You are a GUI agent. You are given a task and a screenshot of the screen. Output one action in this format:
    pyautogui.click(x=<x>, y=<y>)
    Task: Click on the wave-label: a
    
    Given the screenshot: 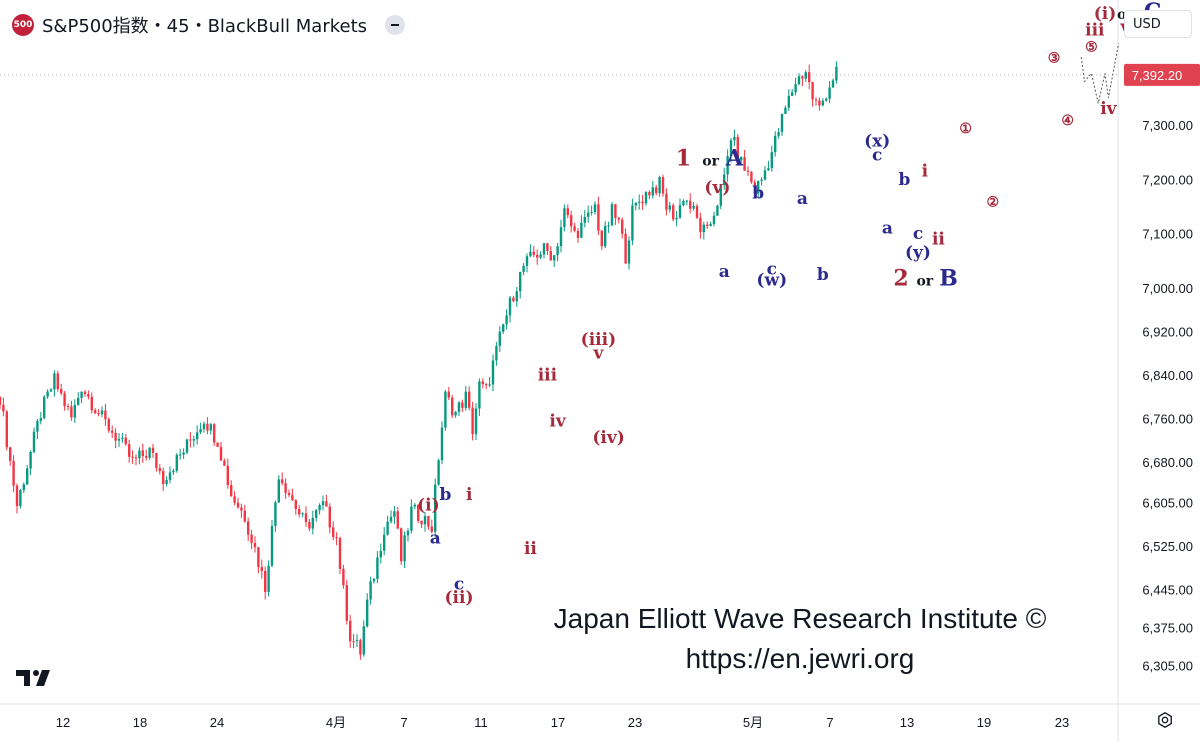 What is the action you would take?
    pyautogui.click(x=435, y=538)
    